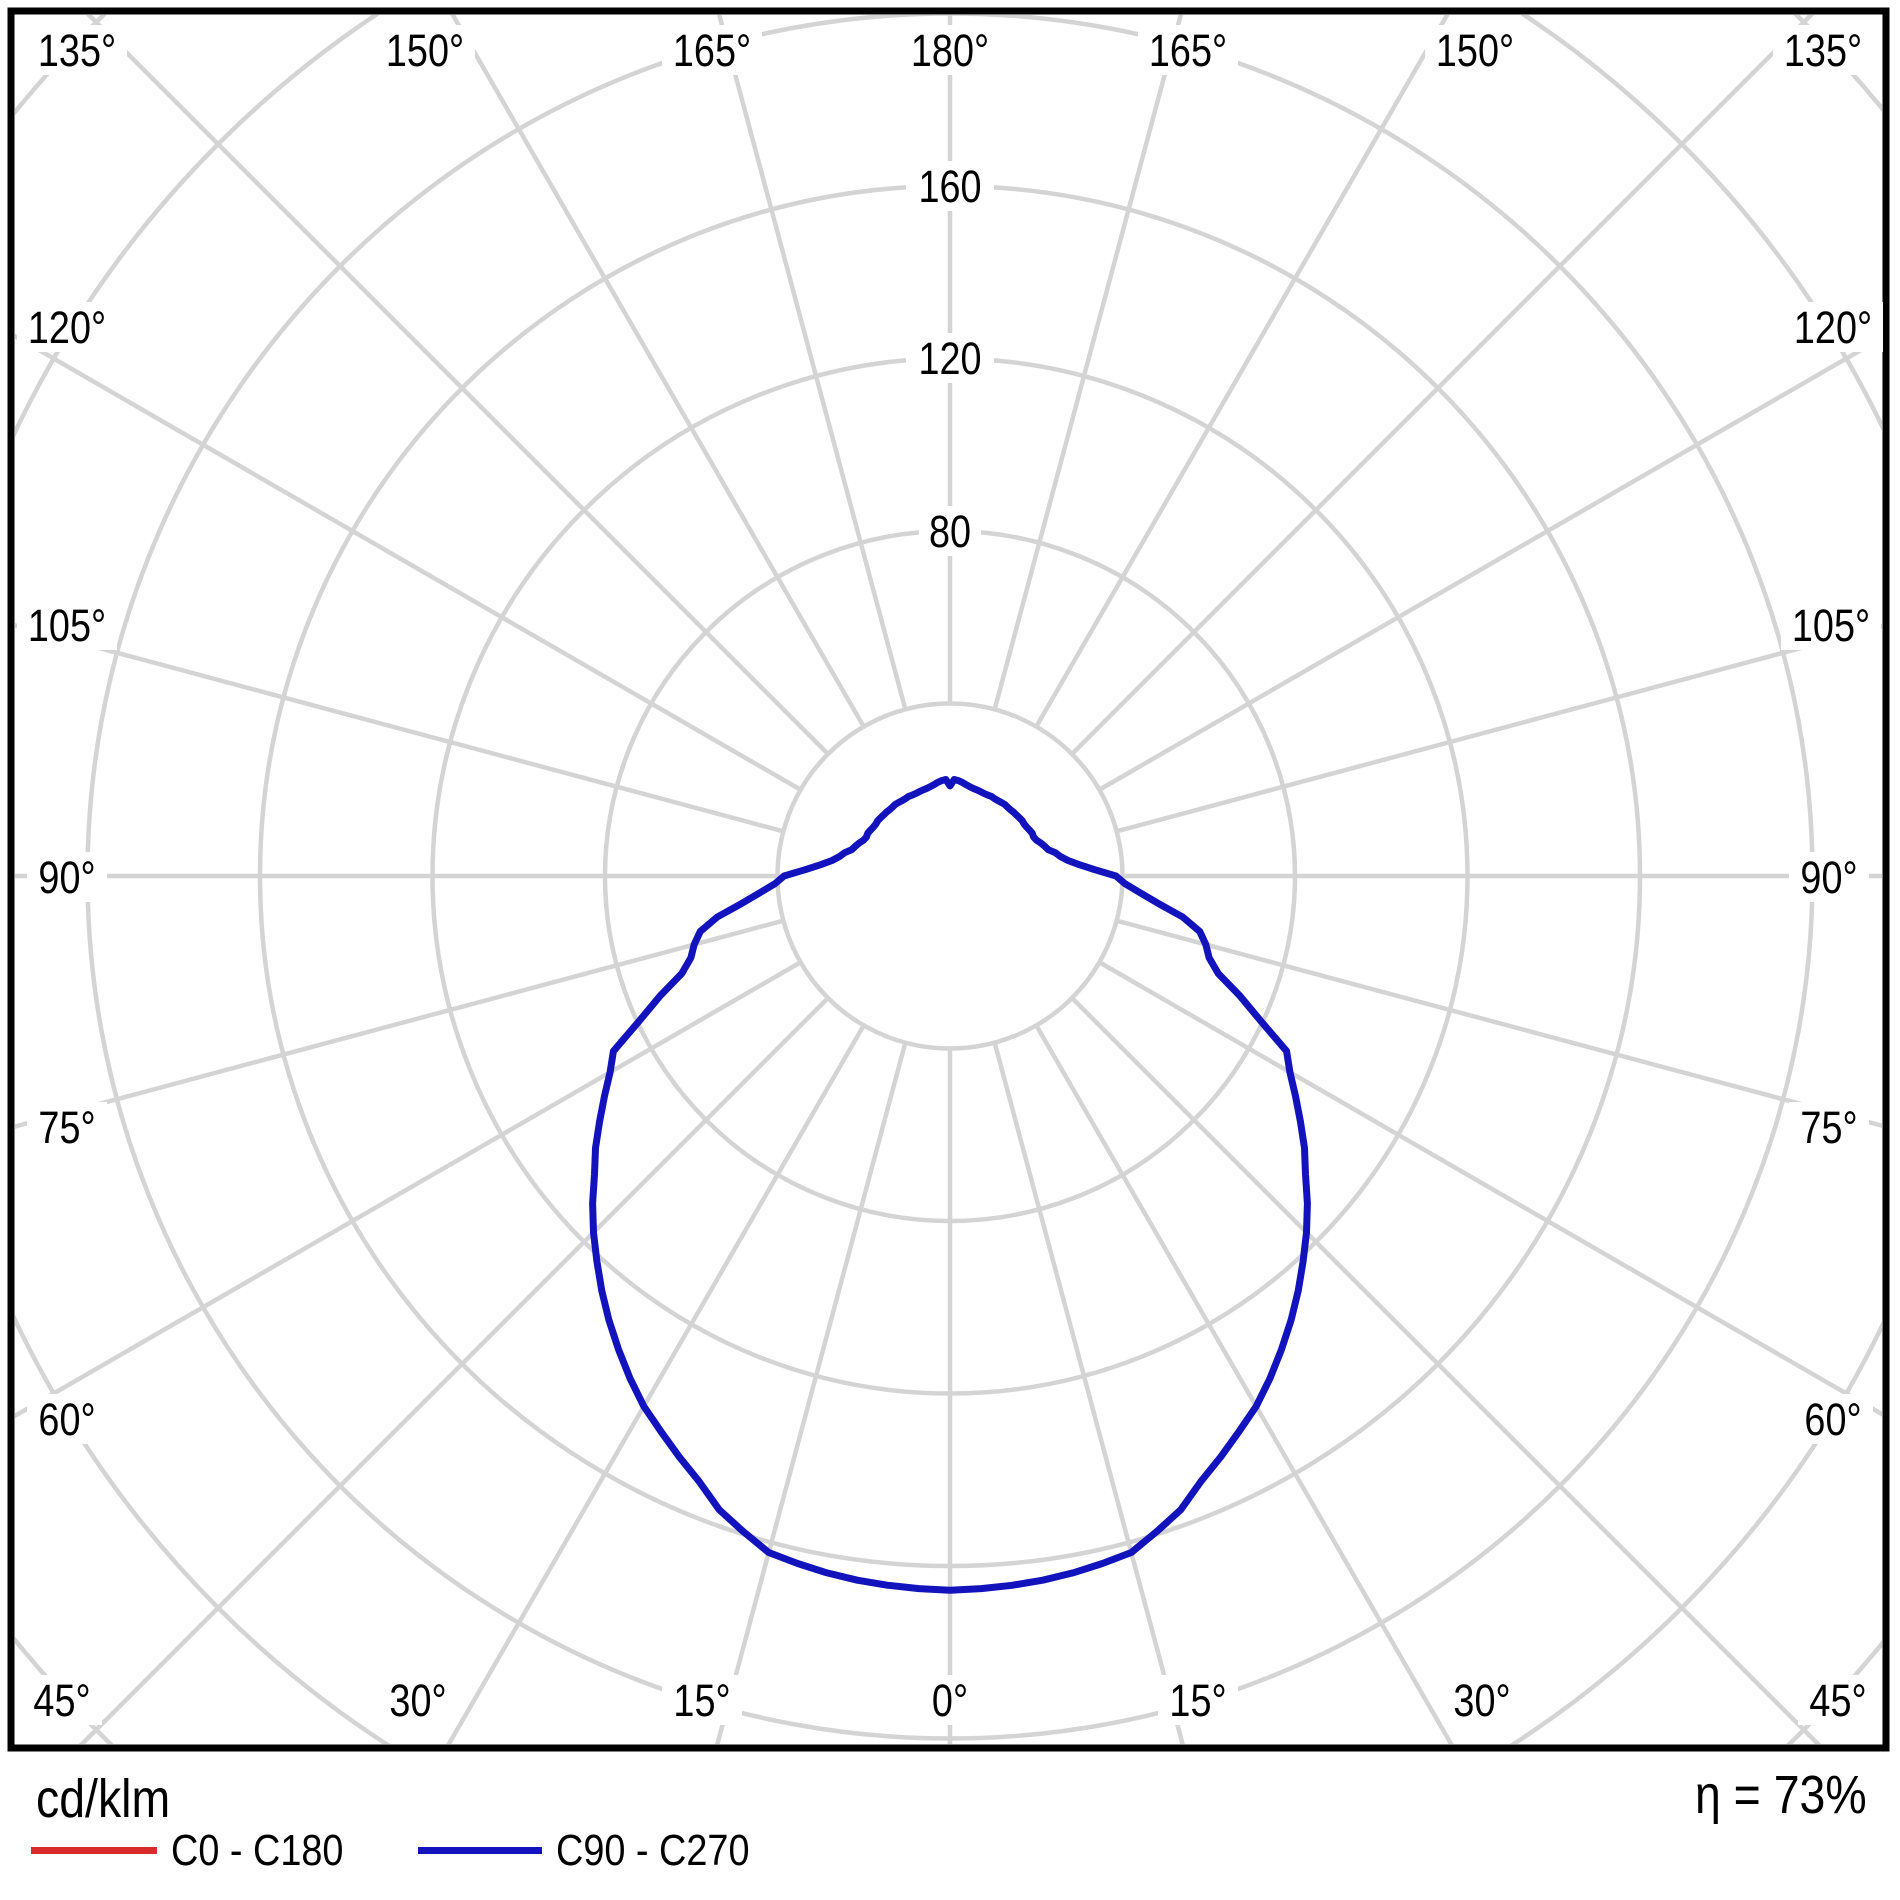 This screenshot has height=1900, width=1900. I want to click on ring-label: 80, so click(950, 531).